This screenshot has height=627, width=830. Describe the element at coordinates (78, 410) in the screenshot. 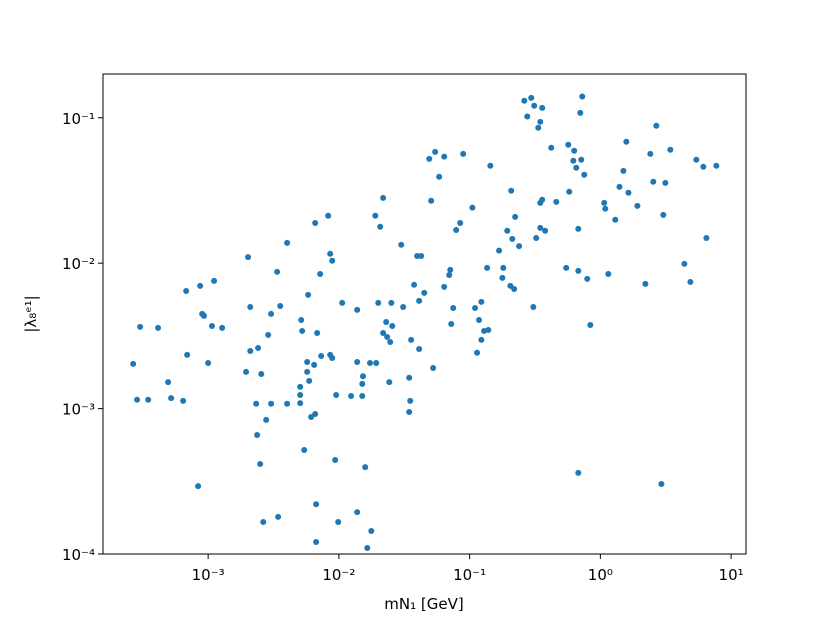

I see `y-tick-label: 10⁻³` at that location.